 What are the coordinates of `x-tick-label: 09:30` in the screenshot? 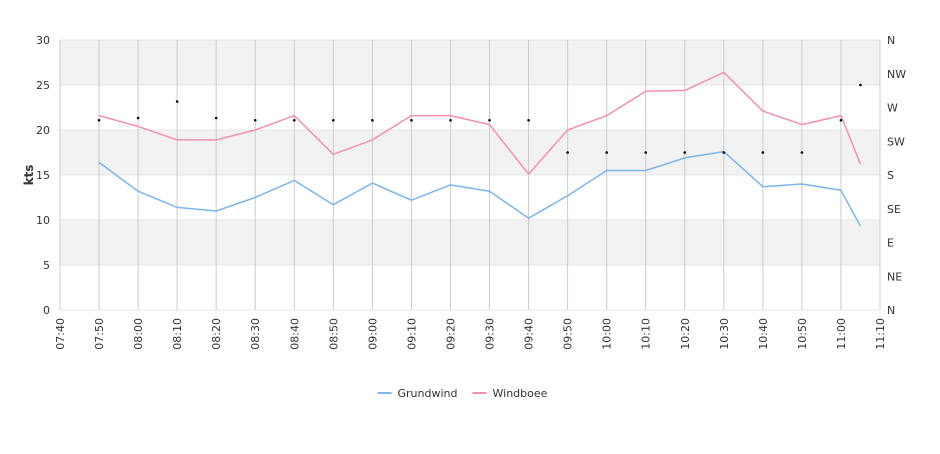 It's located at (490, 334).